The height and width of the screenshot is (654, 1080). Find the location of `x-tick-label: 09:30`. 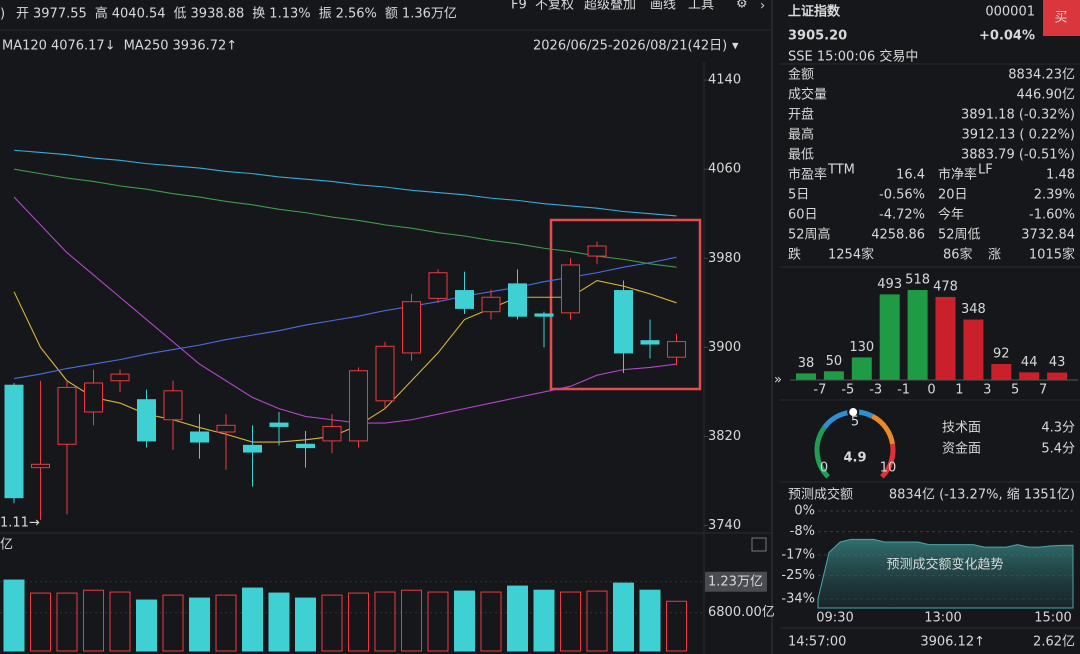

x-tick-label: 09:30 is located at coordinates (834, 618).